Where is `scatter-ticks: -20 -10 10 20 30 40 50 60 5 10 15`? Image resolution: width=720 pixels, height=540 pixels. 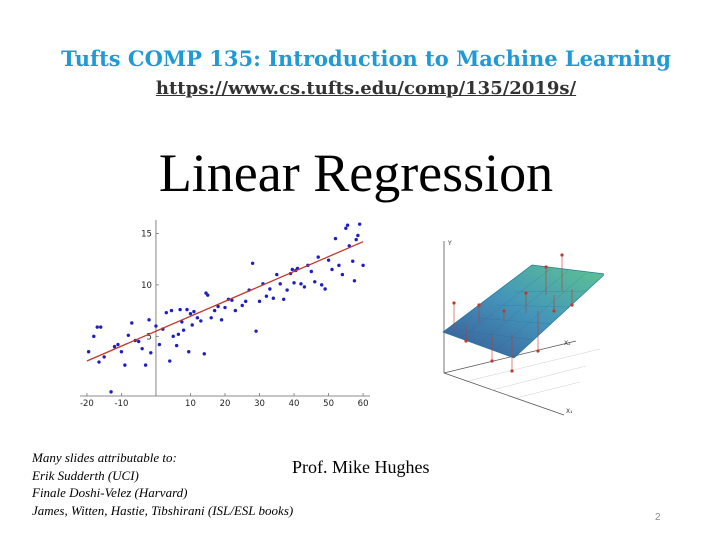 scatter-ticks: -20 -10 10 20 30 40 50 60 5 10 15 is located at coordinates (224, 319).